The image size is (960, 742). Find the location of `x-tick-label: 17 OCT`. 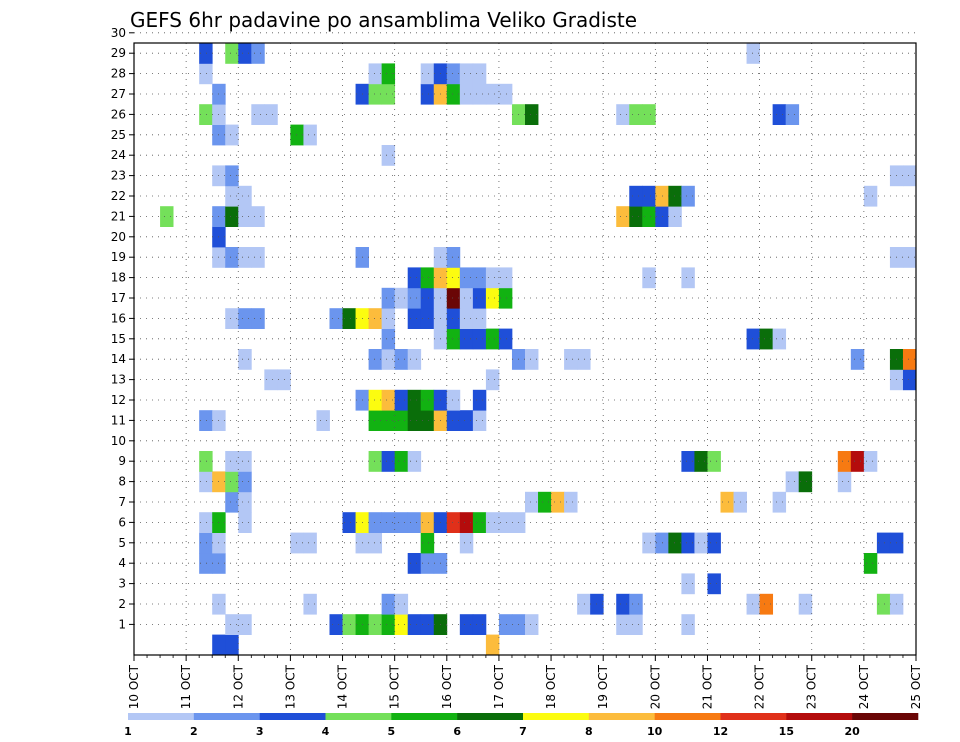

x-tick-label: 17 OCT is located at coordinates (499, 686).